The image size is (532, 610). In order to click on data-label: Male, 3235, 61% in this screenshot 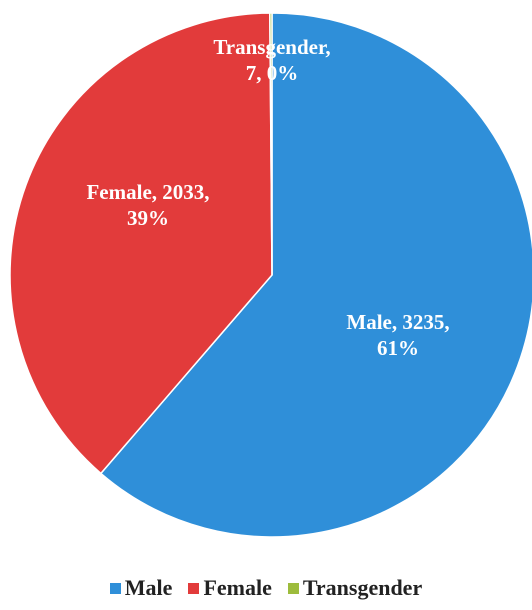, I will do `click(398, 335)`.